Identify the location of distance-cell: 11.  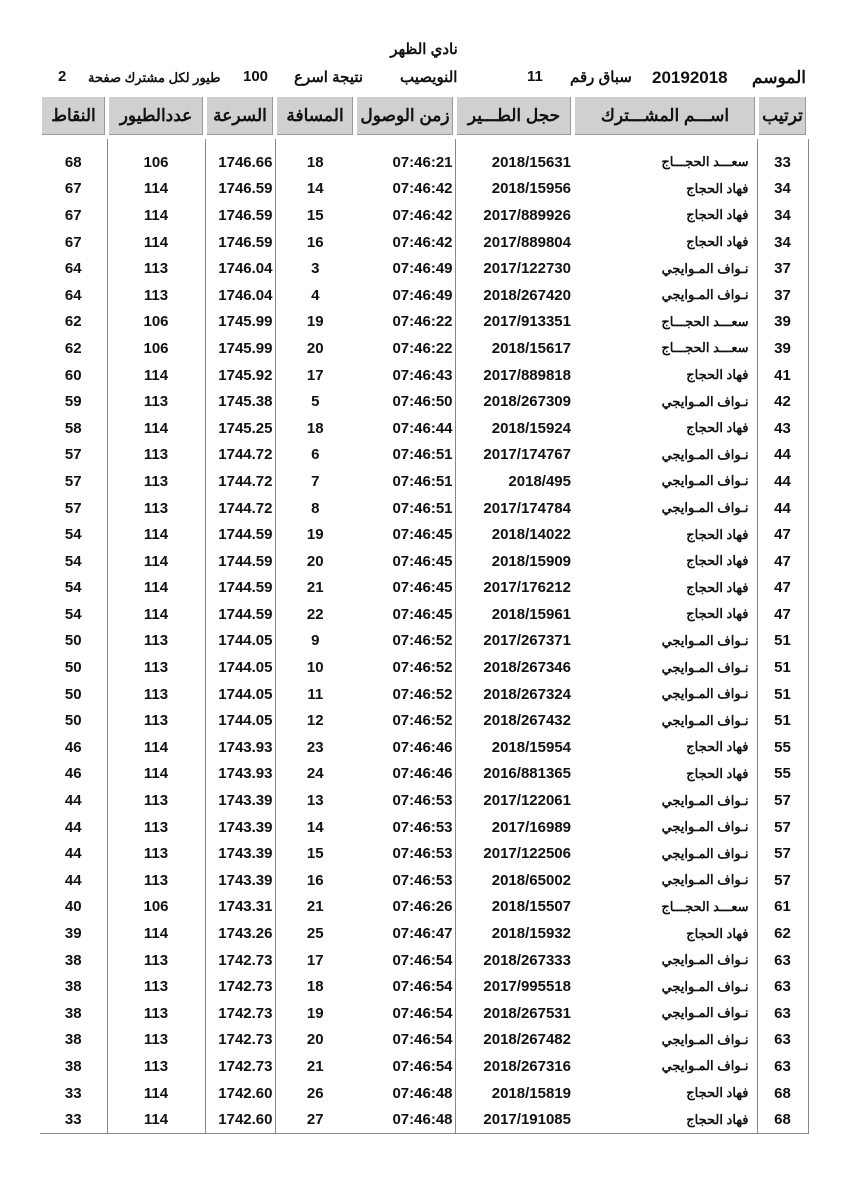
(315, 694).